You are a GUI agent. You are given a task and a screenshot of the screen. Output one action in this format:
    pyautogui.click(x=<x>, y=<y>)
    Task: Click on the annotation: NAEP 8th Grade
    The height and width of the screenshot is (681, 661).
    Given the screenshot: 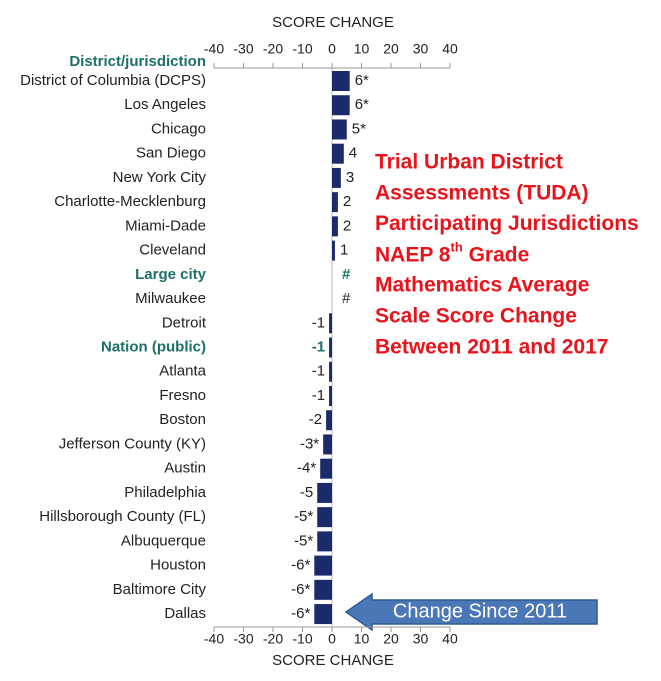 What is the action you would take?
    pyautogui.click(x=452, y=253)
    